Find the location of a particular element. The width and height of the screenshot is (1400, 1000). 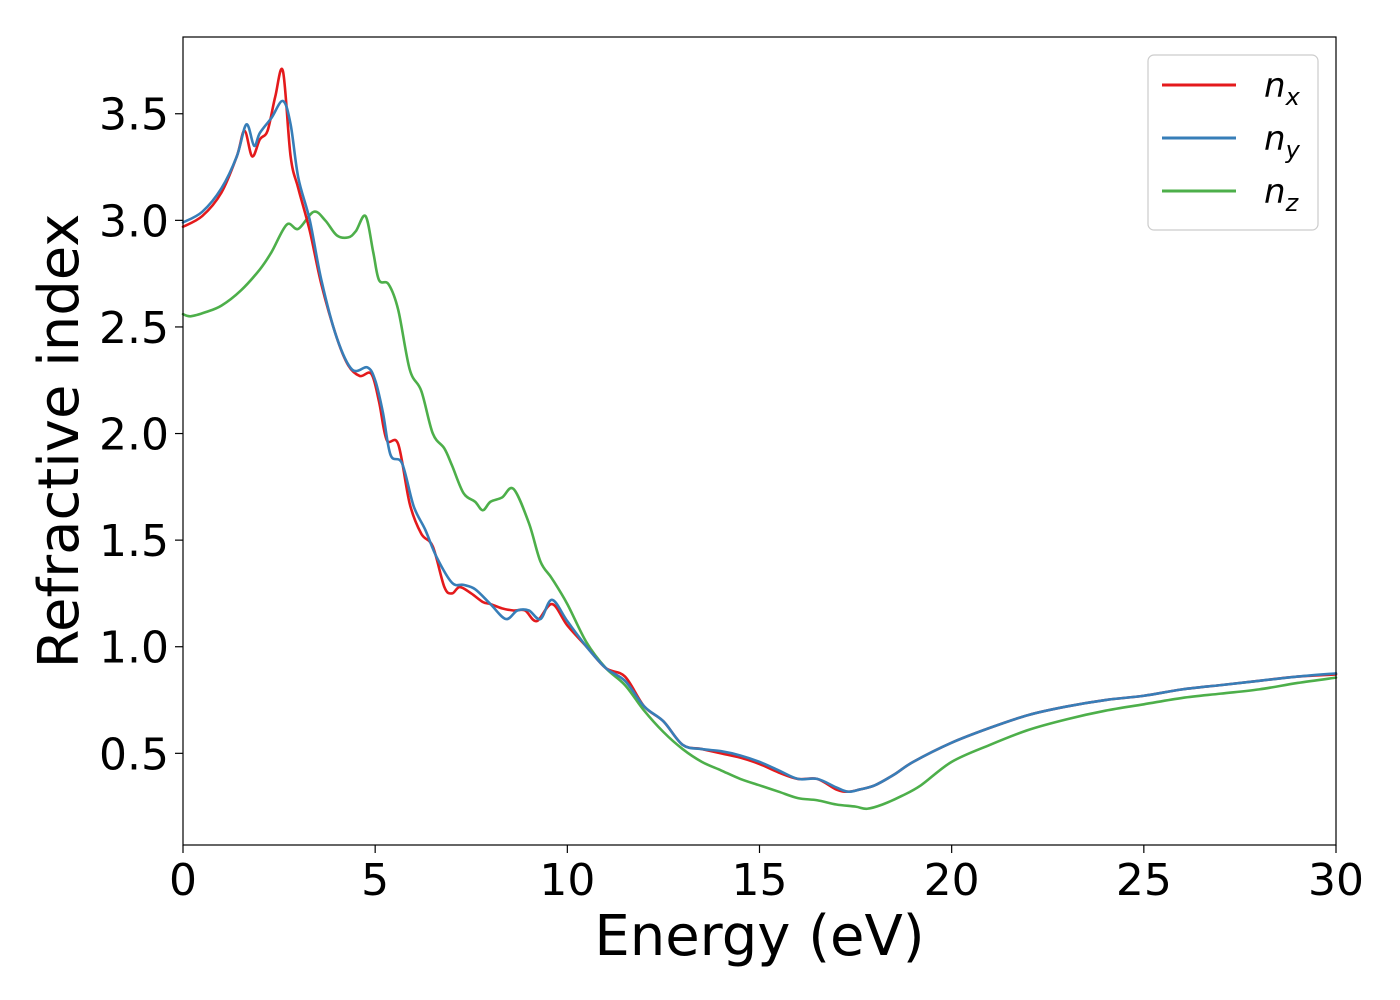

x-tick-label: 30 is located at coordinates (1336, 880).